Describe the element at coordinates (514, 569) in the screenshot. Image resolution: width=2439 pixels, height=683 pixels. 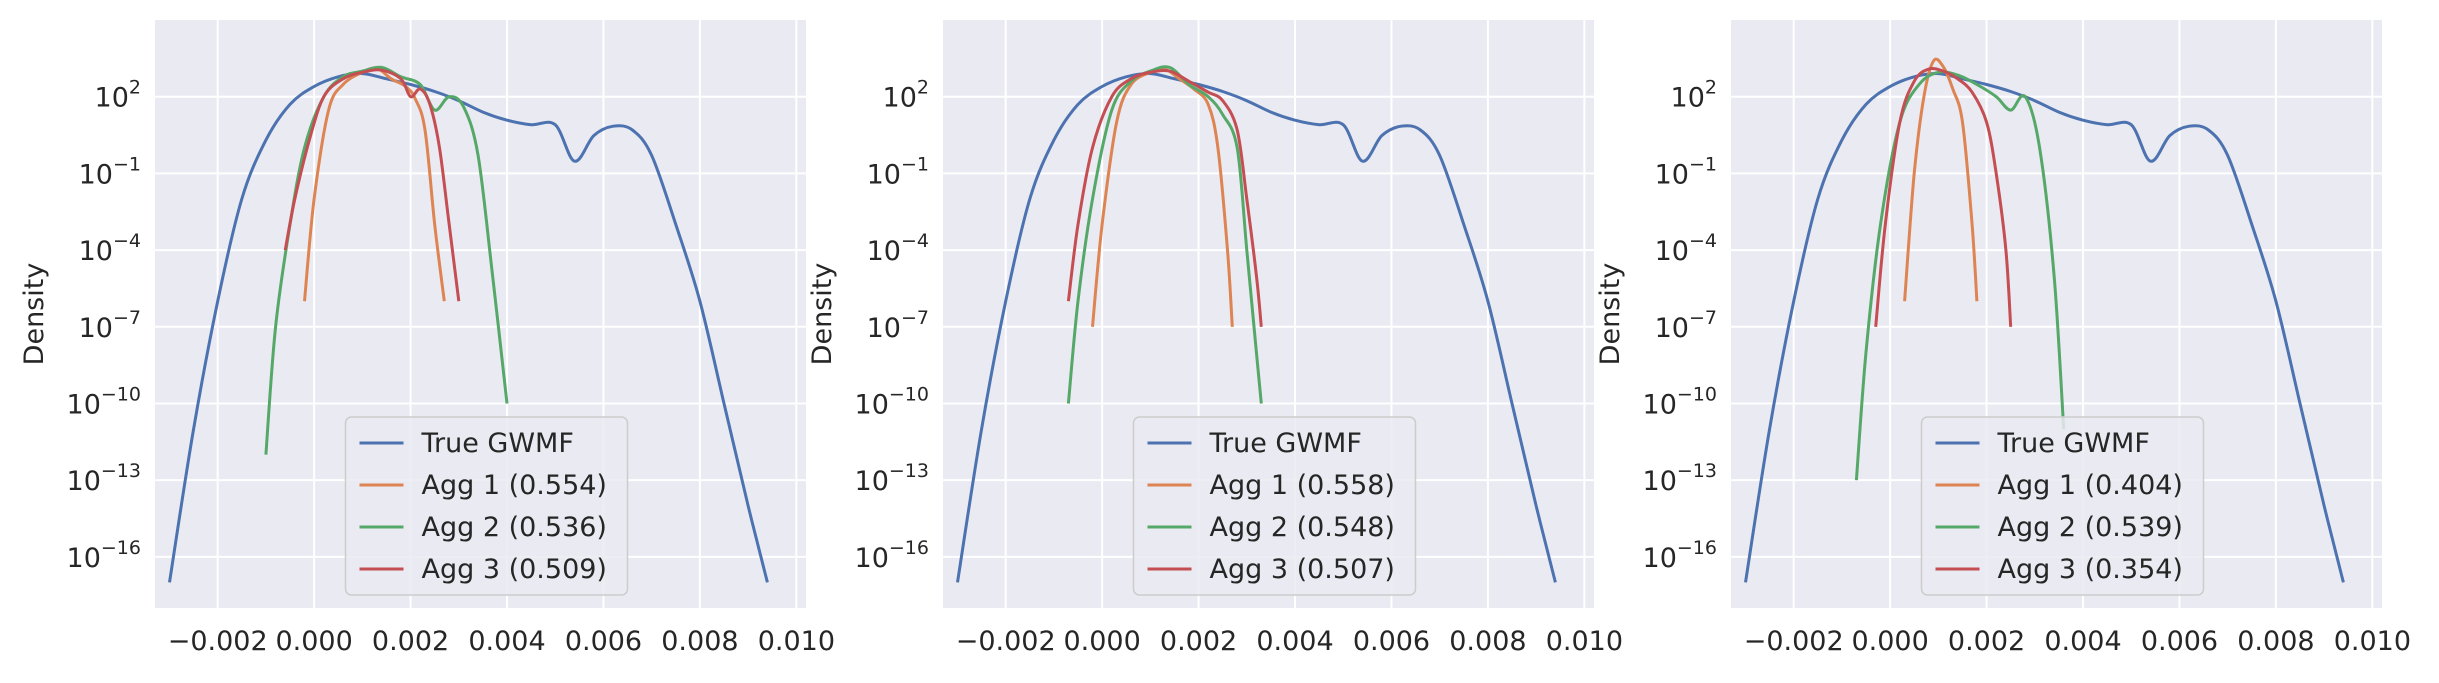
I see `legend-entry: Agg 3 (0.509)` at that location.